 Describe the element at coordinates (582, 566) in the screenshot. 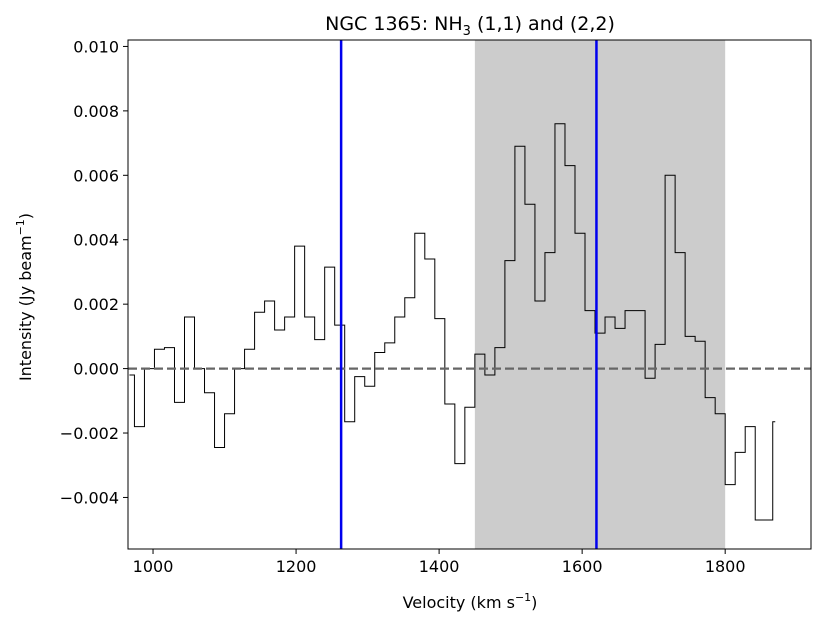

I see `x-tick-label: 1600` at that location.